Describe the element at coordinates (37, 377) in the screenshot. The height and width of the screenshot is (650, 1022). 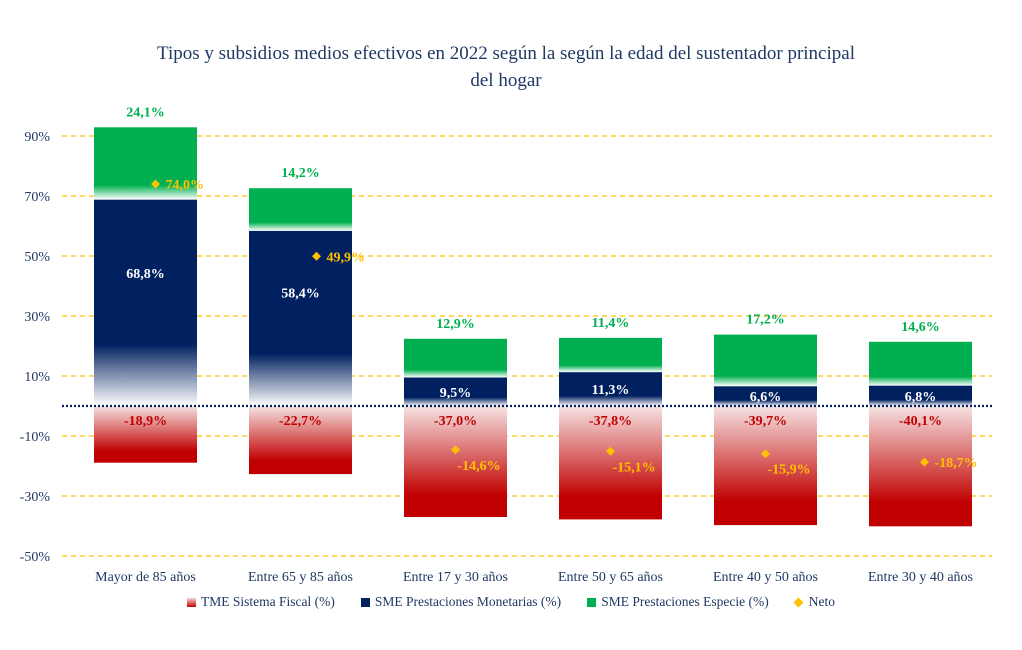
I see `y-tick-label: 10%` at that location.